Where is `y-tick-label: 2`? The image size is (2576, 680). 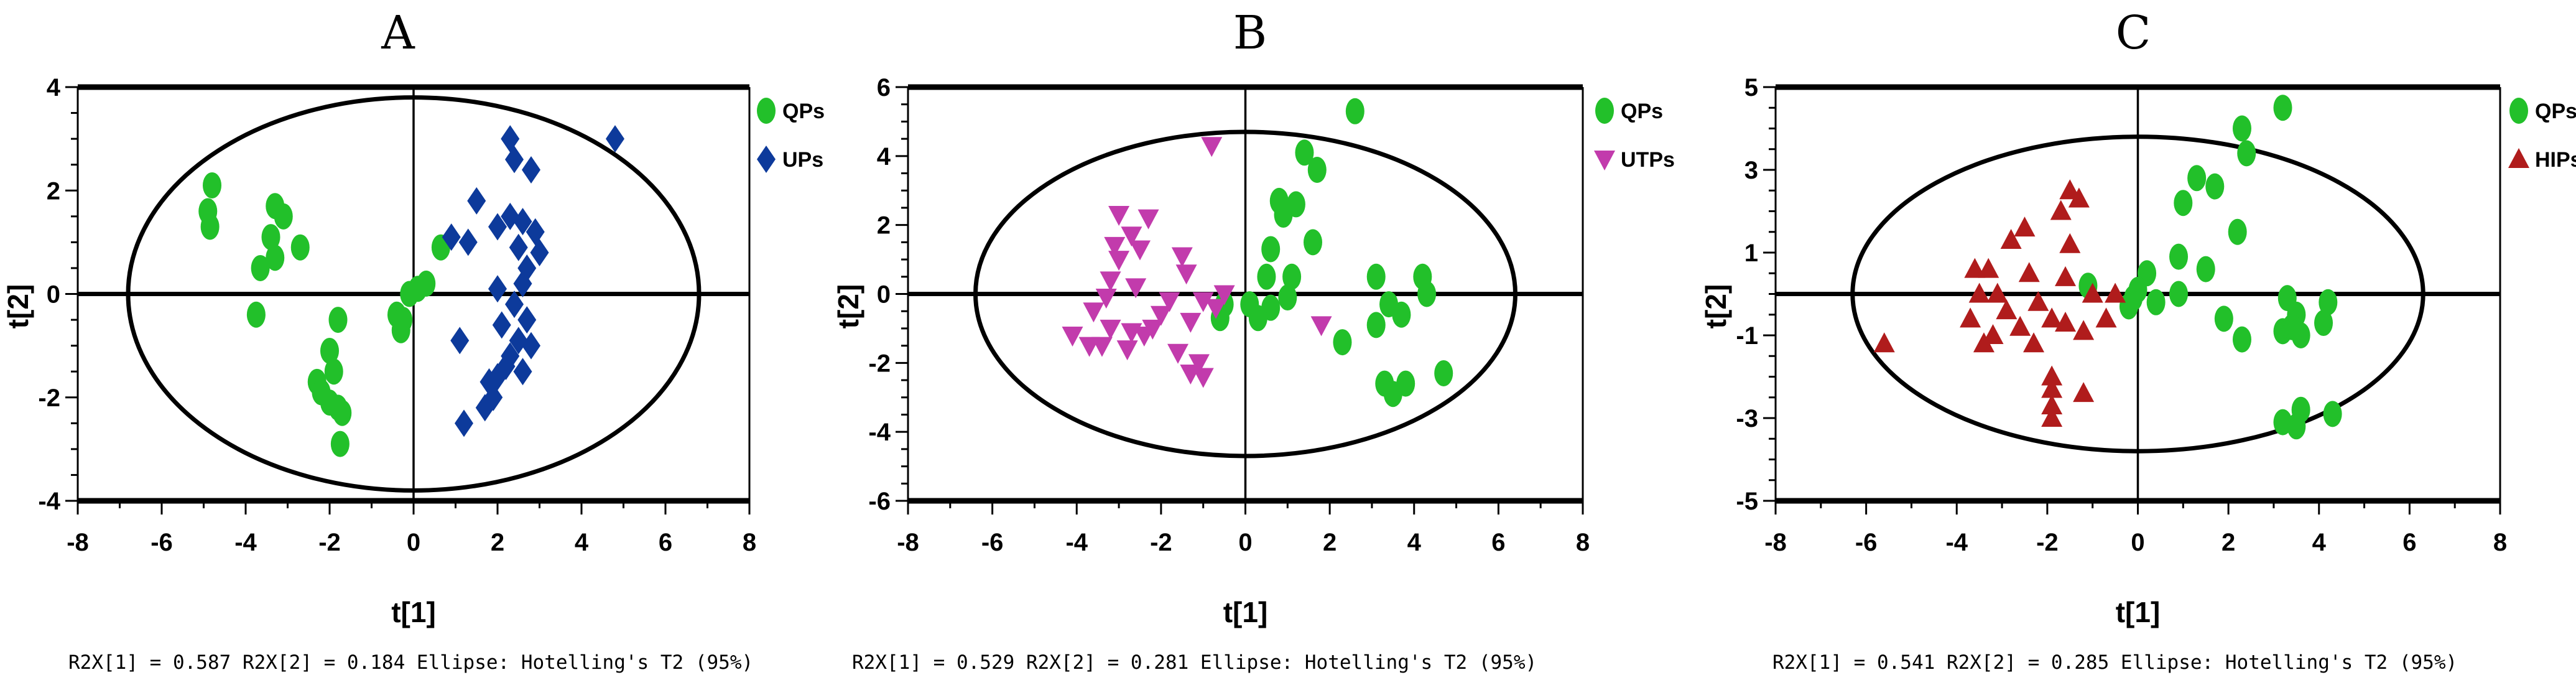 y-tick-label: 2 is located at coordinates (884, 226).